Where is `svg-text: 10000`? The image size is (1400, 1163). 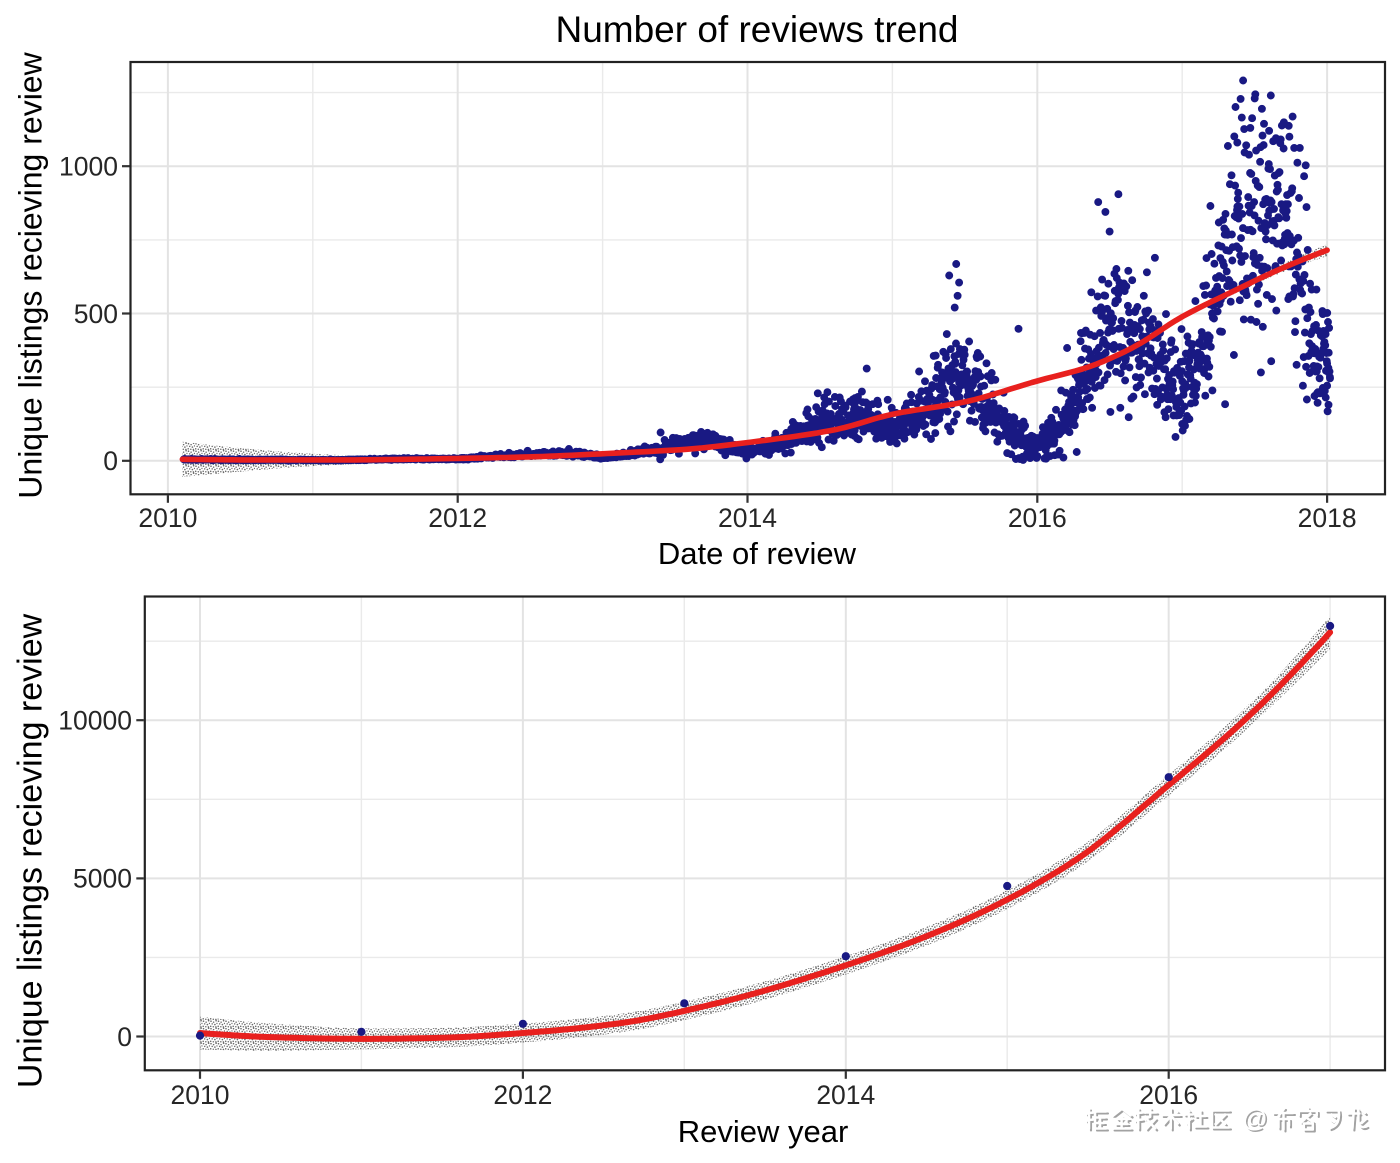
svg-text: 10000 is located at coordinates (95, 721).